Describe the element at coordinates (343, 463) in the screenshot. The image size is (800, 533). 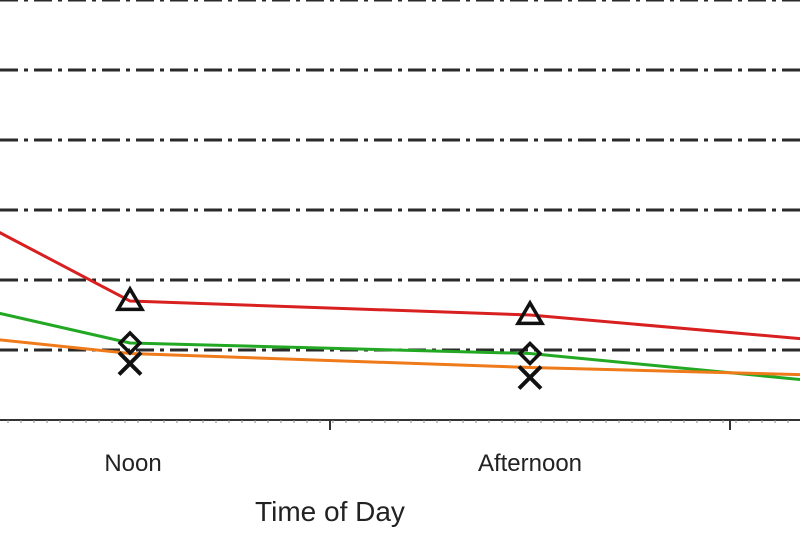
I see `x-tick-labels: Noon Afternoon` at that location.